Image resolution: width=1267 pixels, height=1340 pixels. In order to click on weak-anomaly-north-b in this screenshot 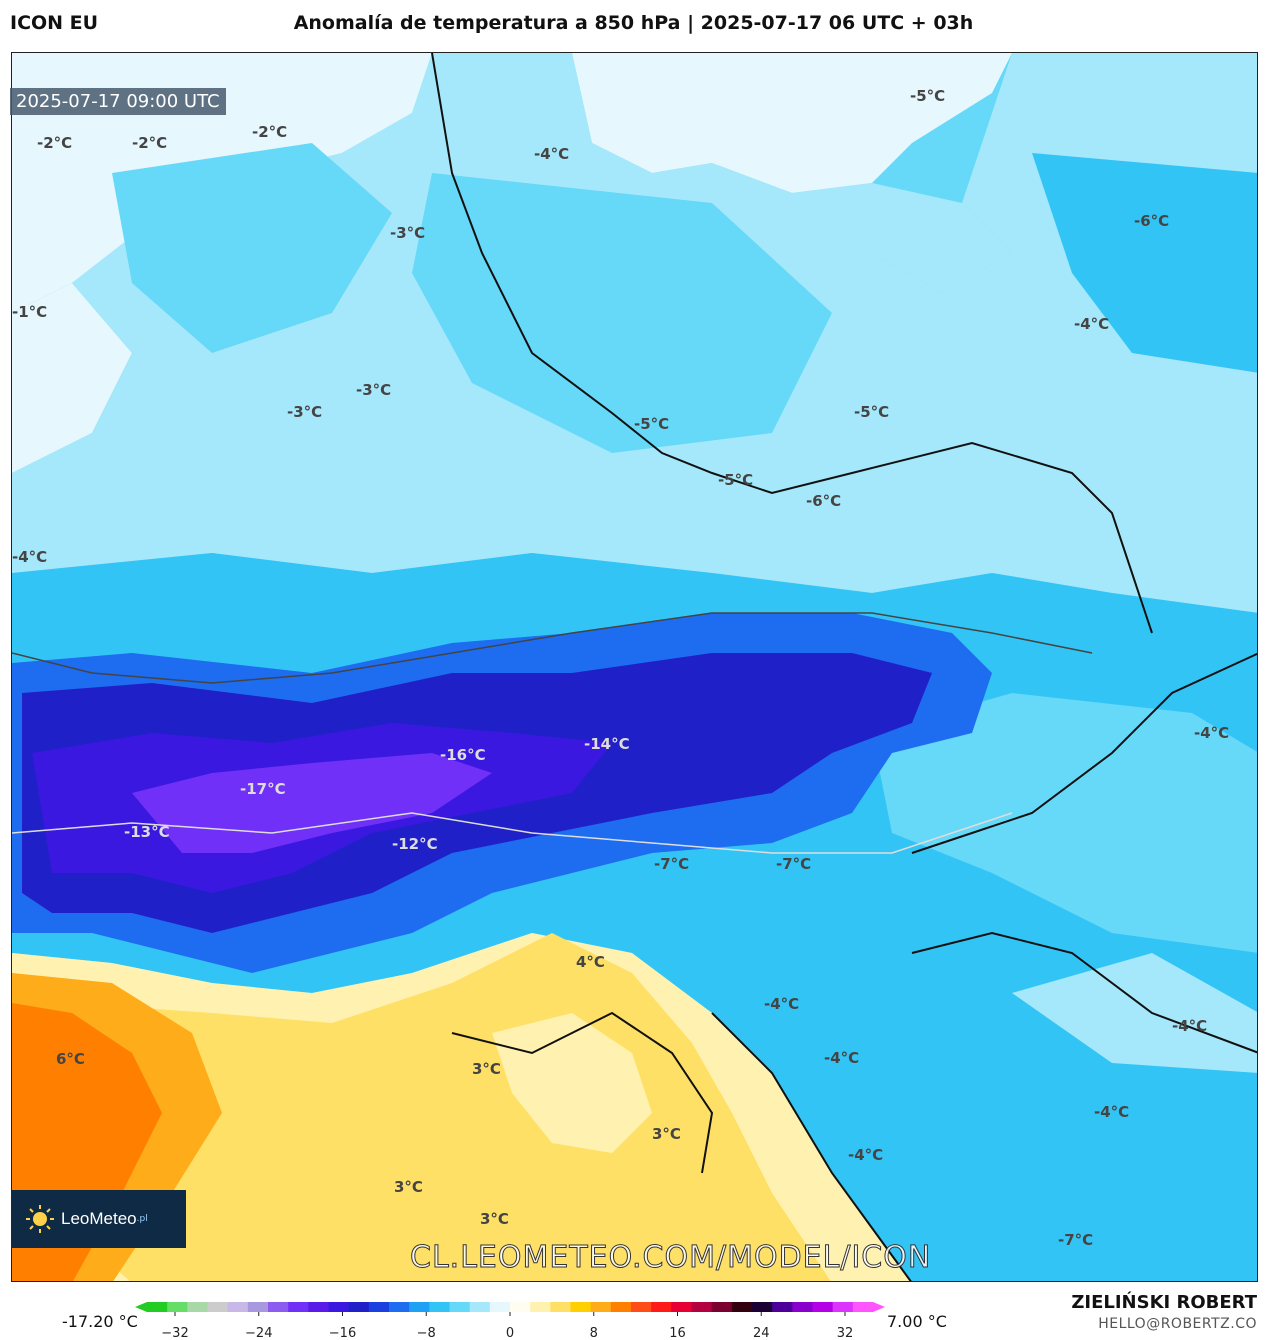, I will do `click(942, 238)`.